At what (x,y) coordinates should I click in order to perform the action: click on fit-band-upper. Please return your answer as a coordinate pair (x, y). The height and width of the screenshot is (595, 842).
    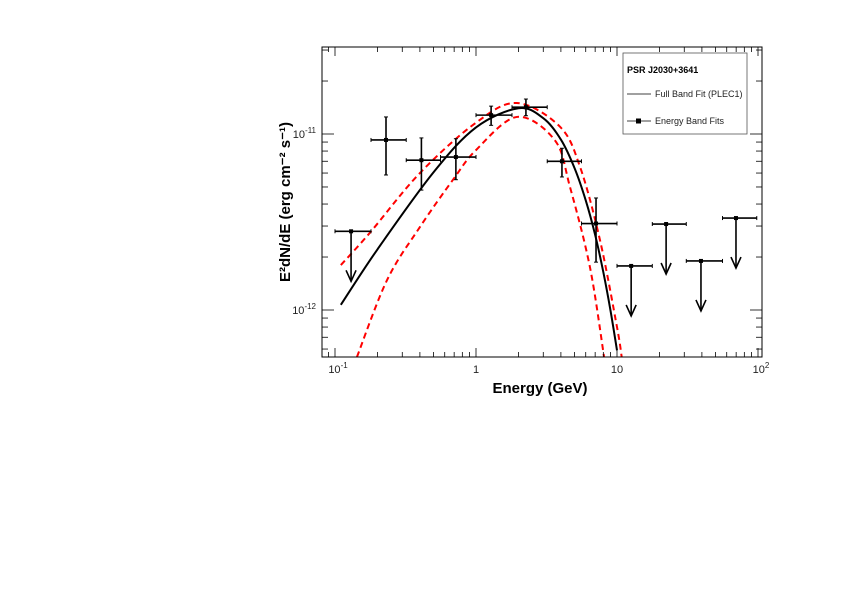
    Looking at the image, I should click on (481, 229).